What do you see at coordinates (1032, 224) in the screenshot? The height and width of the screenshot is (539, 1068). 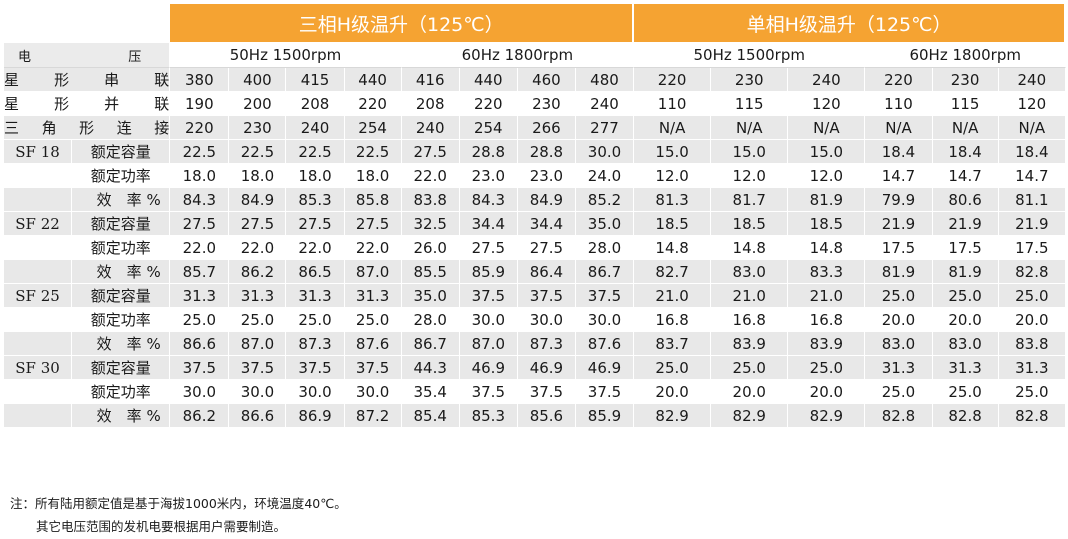 I see `rating-value: 21.9` at bounding box center [1032, 224].